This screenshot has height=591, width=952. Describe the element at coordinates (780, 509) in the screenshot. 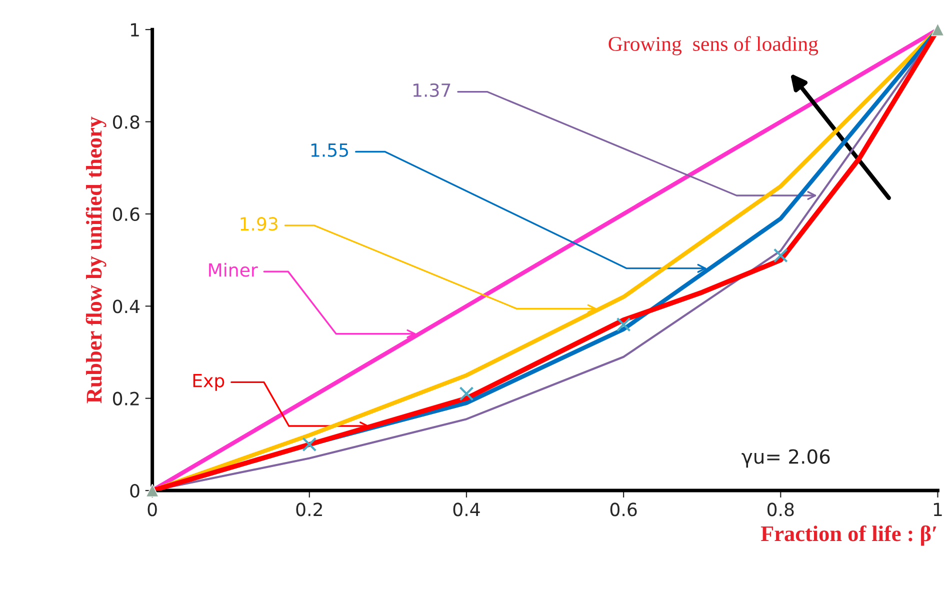

I see `x-tick-label: 0.8` at that location.